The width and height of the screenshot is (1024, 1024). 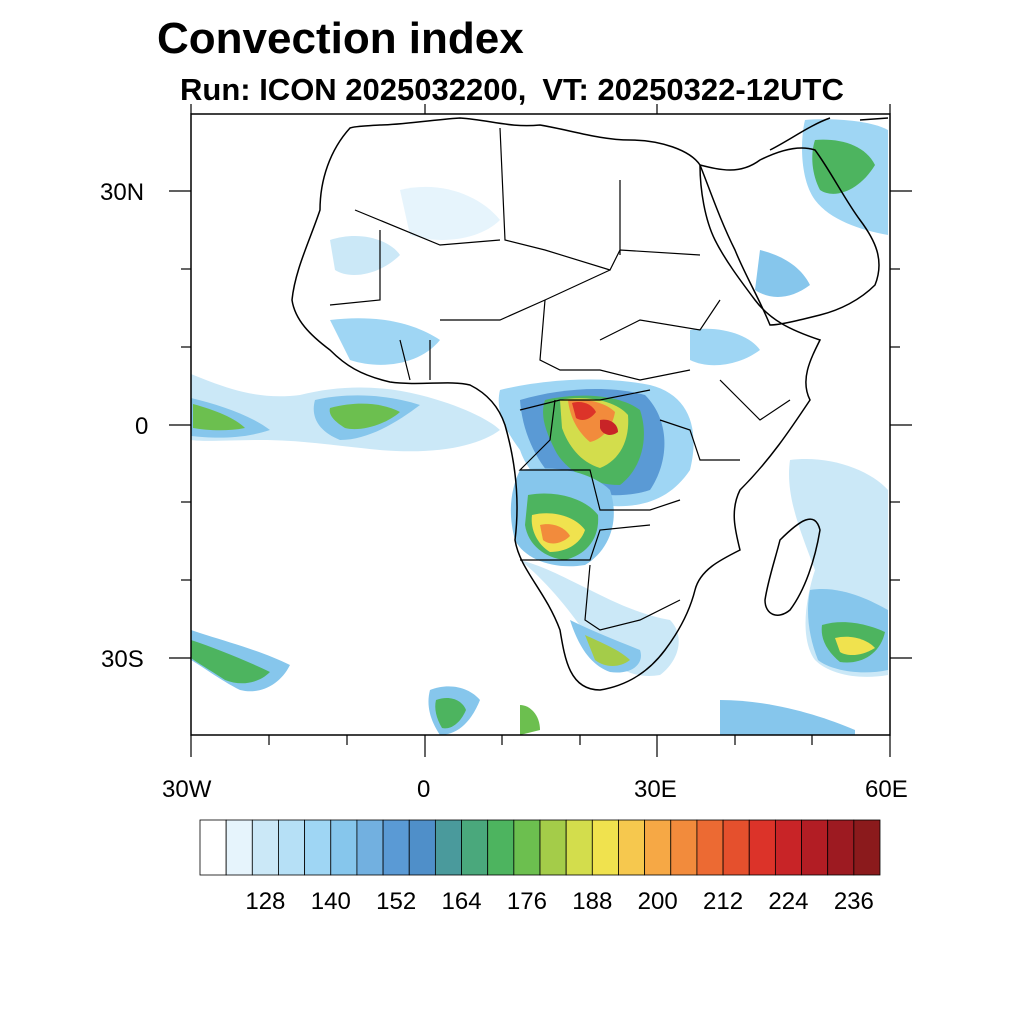 What do you see at coordinates (592, 901) in the screenshot?
I see `colorbar-label: 188` at bounding box center [592, 901].